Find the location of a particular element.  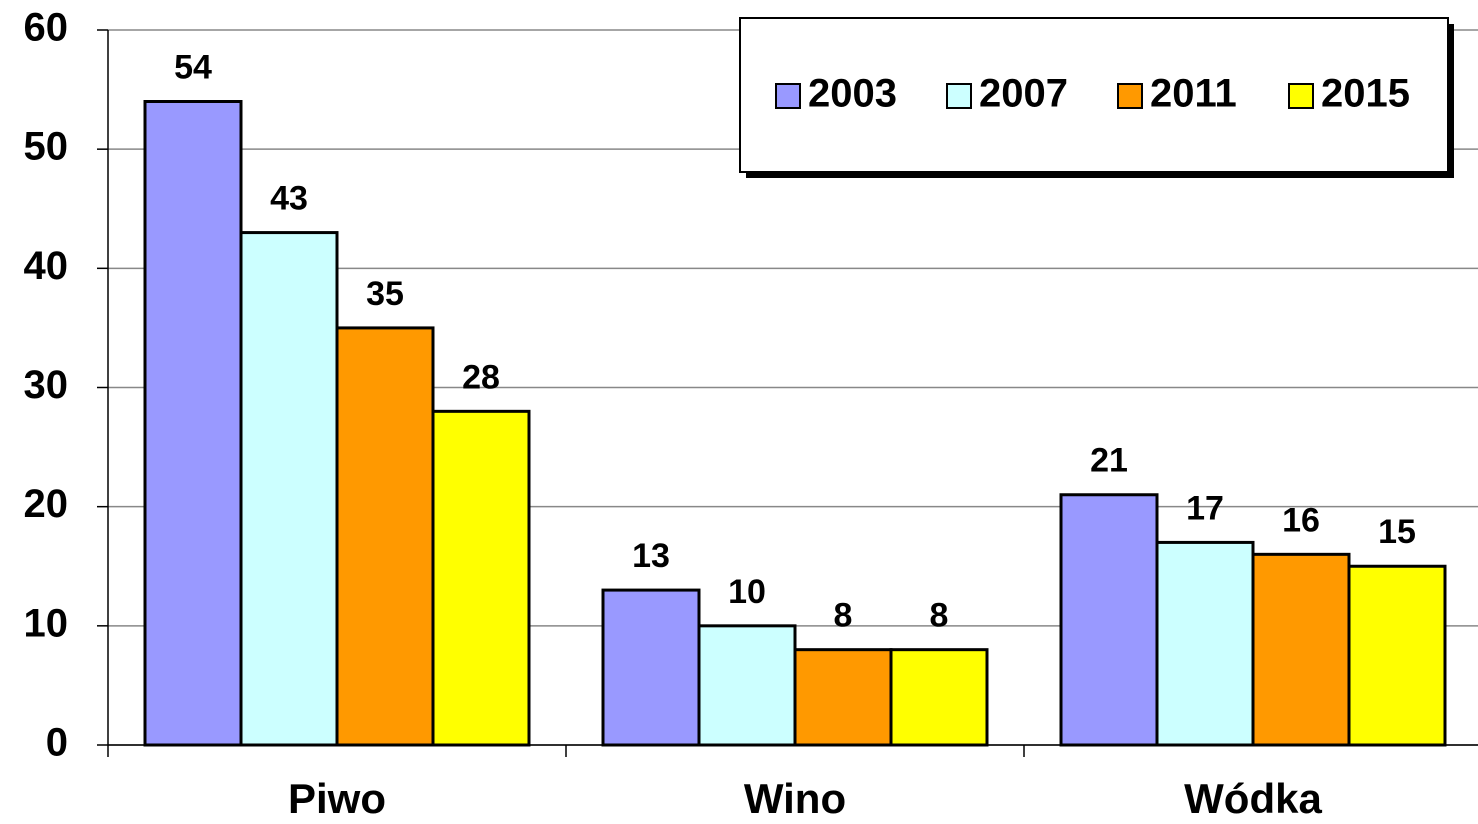

x-tick-label: Wódka is located at coordinates (1253, 798).